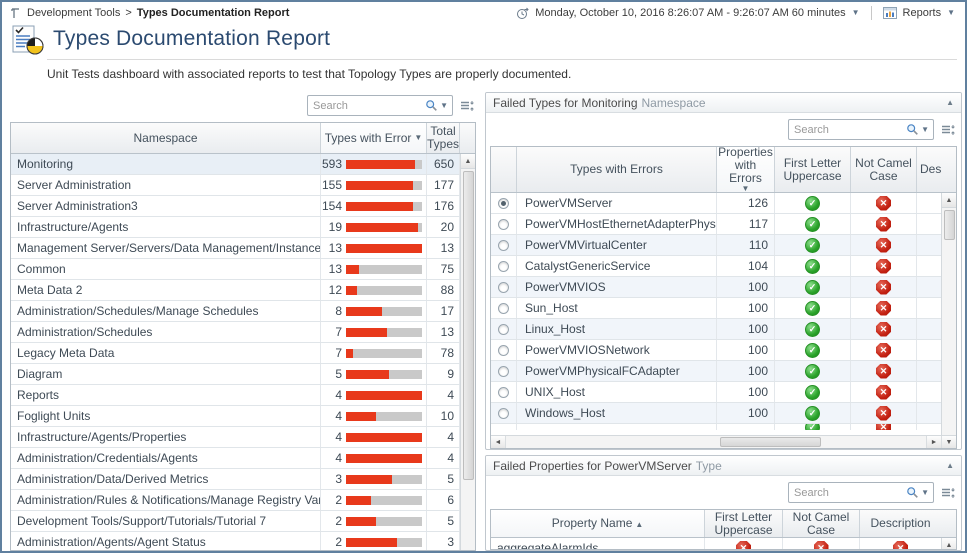 The width and height of the screenshot is (967, 553). Describe the element at coordinates (746, 169) in the screenshot. I see `column-header-properties-with-errors: Properties with Errors ▼` at that location.